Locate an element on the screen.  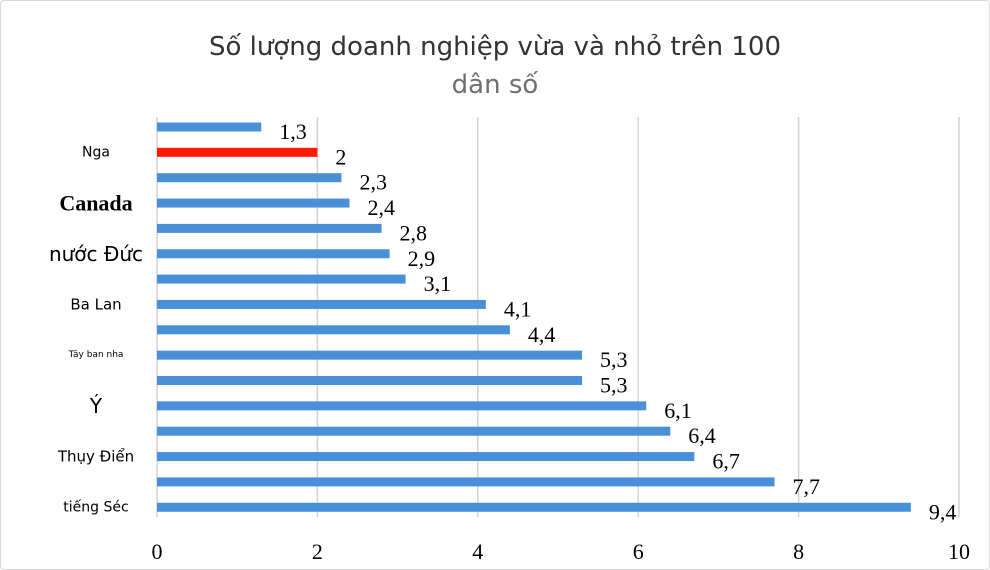
data-label: 6,7 is located at coordinates (726, 461).